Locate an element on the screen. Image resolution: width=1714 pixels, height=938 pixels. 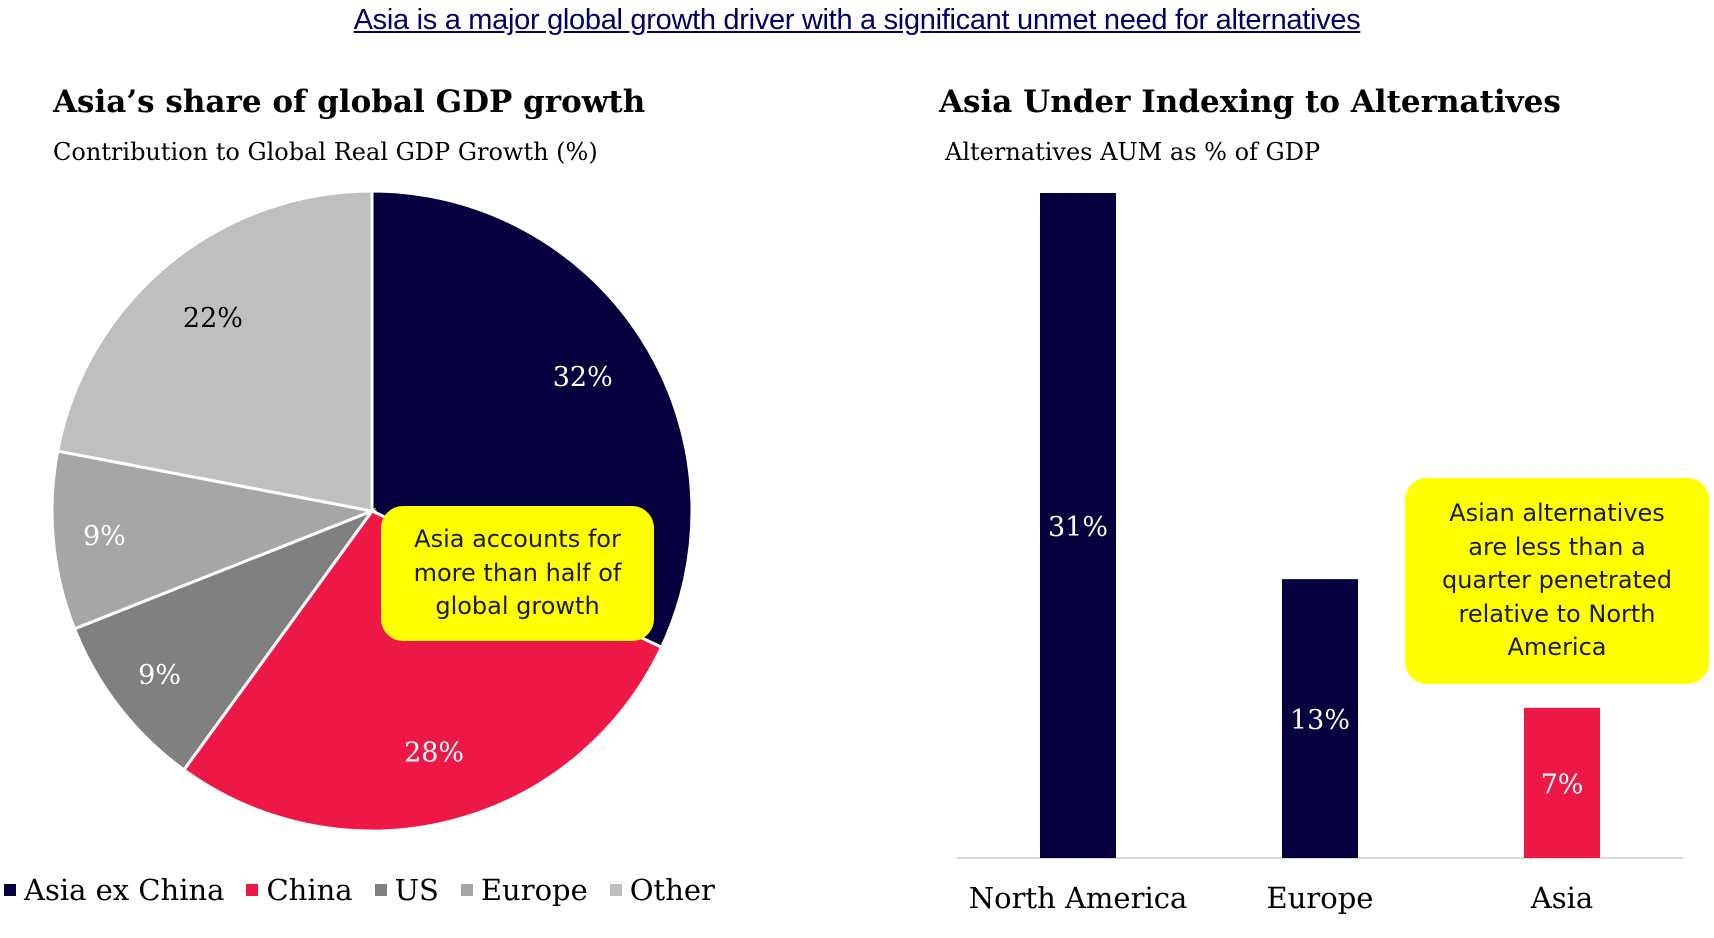
legend-swatch-other is located at coordinates (615, 890).